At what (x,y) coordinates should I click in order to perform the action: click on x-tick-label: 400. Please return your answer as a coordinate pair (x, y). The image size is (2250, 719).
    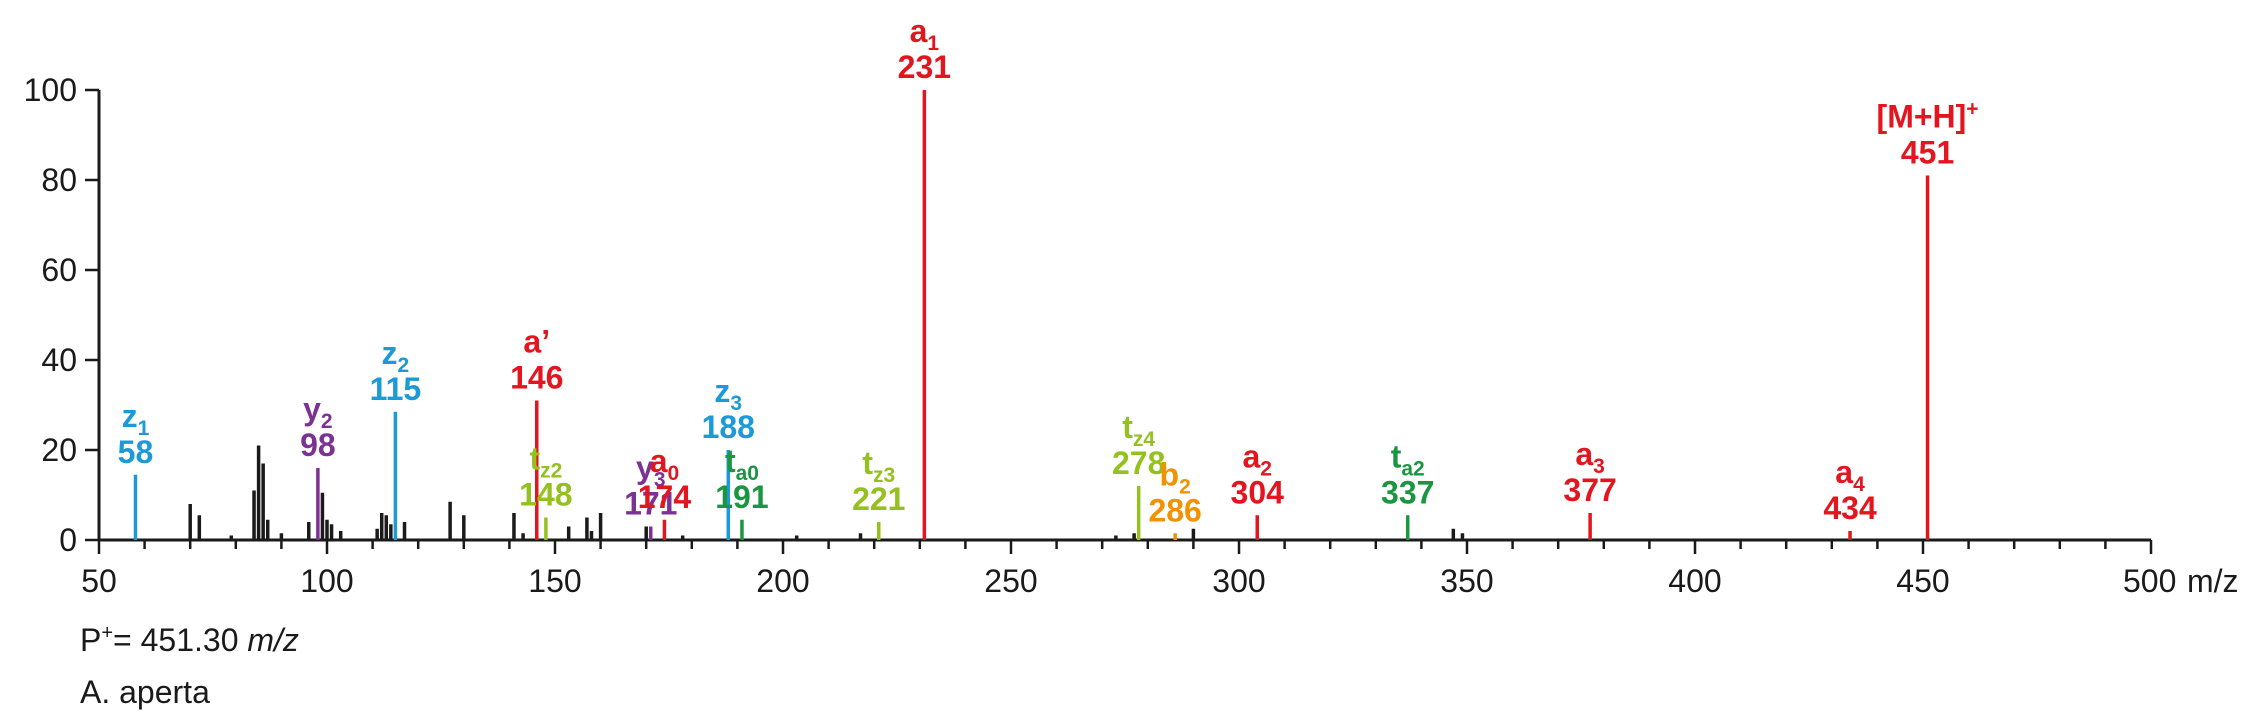
    Looking at the image, I should click on (1694, 581).